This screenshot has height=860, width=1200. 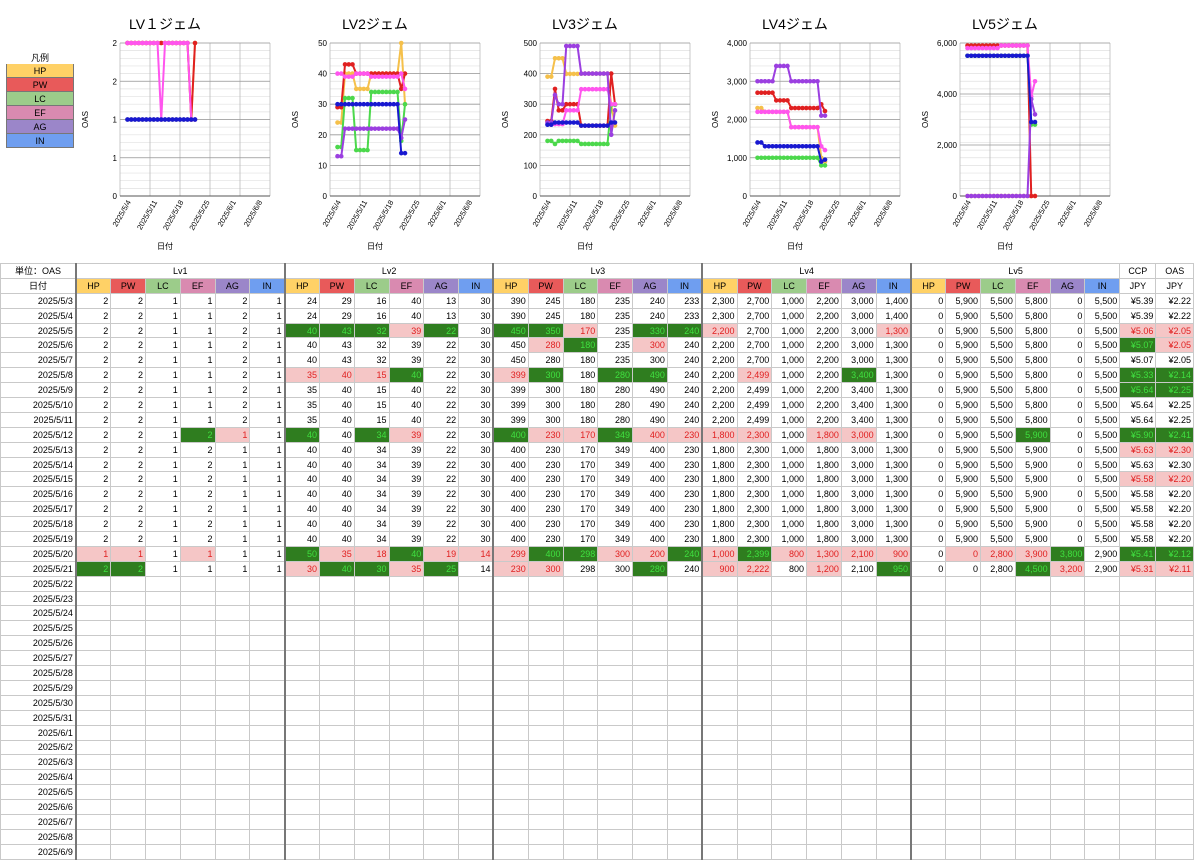 What do you see at coordinates (754, 315) in the screenshot?
I see `value-cell: 2,700` at bounding box center [754, 315].